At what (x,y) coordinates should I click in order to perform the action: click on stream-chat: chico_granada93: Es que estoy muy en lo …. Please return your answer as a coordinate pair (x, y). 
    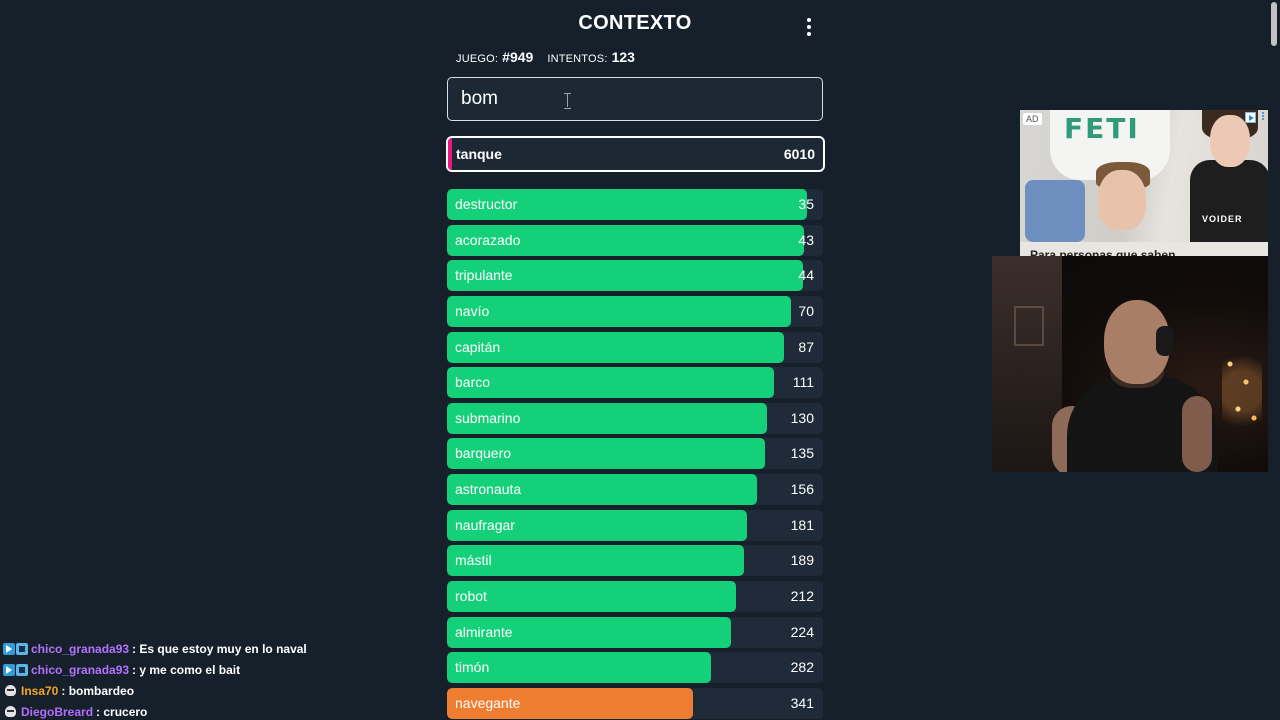
    Looking at the image, I should click on (213, 679).